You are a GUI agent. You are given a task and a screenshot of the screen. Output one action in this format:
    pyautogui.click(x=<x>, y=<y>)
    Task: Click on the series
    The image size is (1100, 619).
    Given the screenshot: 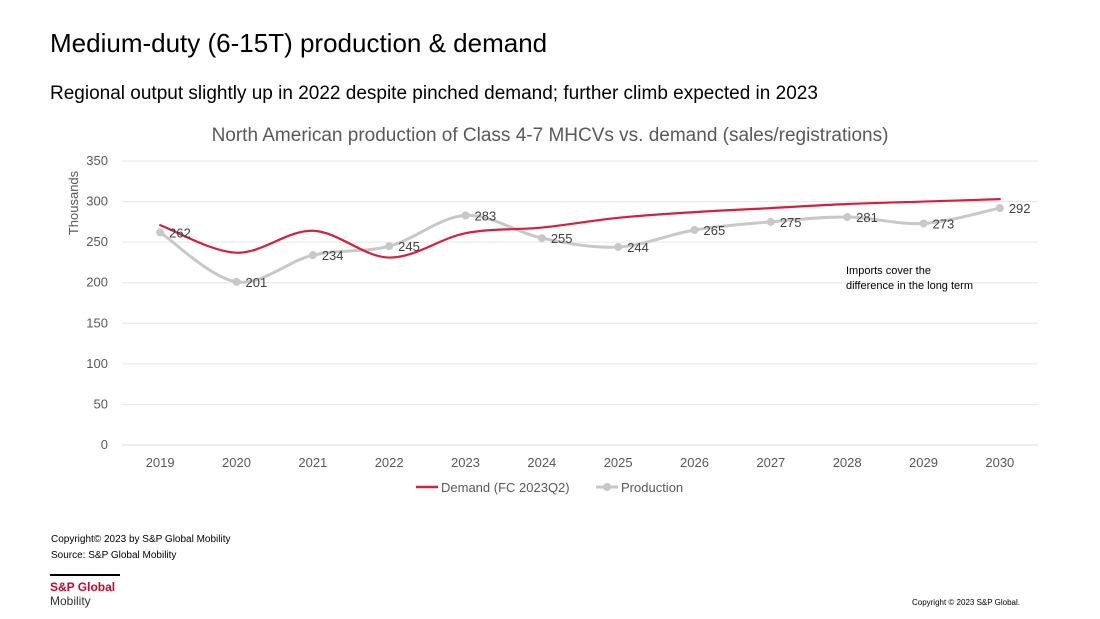 What is the action you would take?
    pyautogui.click(x=580, y=242)
    